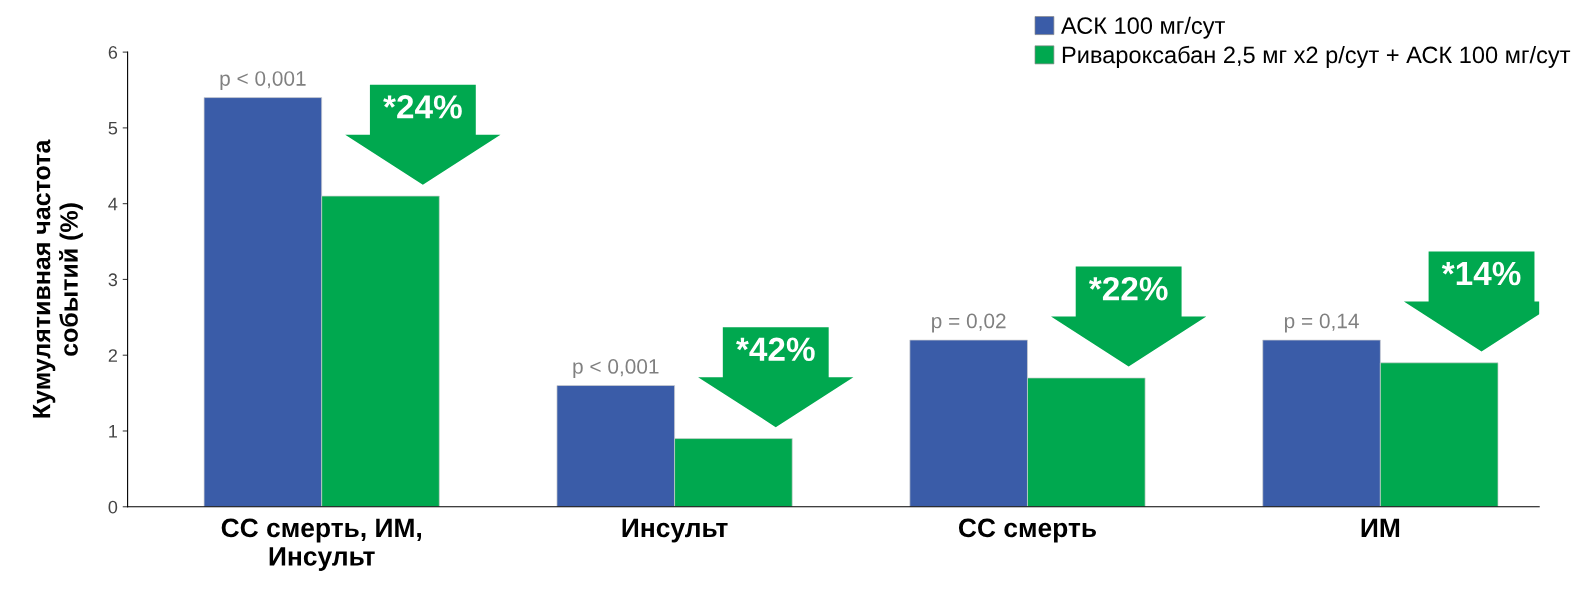 This screenshot has height=599, width=1595. Describe the element at coordinates (113, 507) in the screenshot. I see `y-tick-label: 0` at that location.